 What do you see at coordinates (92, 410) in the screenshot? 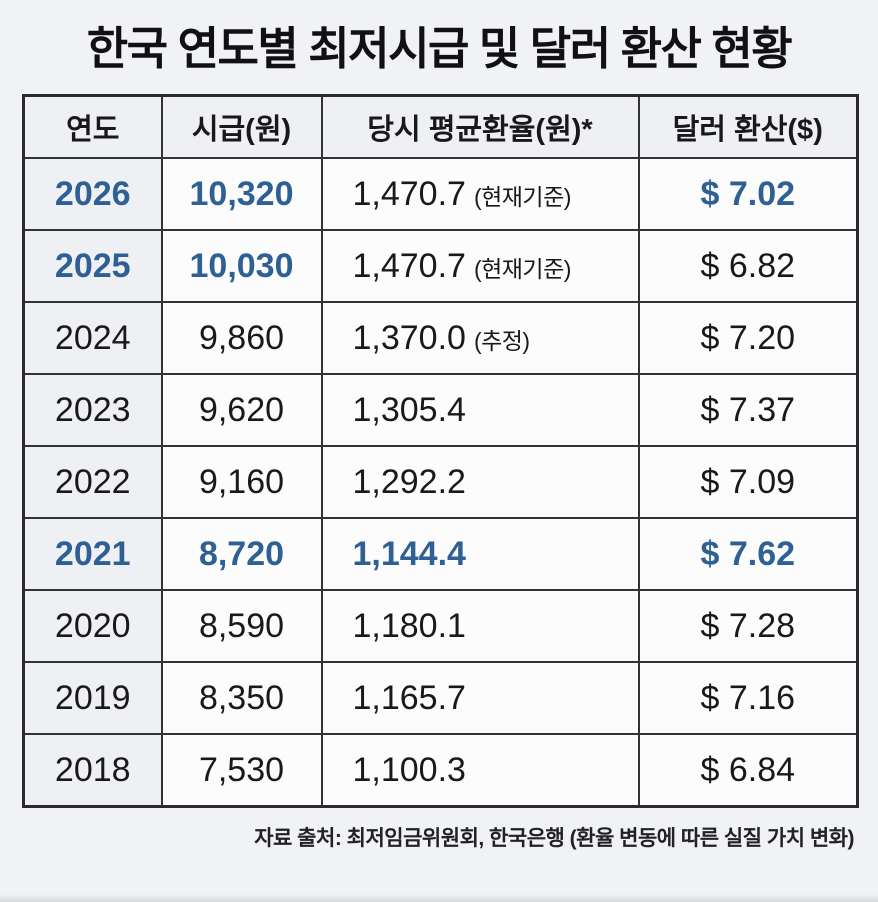
I see `year-cell: 2023` at bounding box center [92, 410].